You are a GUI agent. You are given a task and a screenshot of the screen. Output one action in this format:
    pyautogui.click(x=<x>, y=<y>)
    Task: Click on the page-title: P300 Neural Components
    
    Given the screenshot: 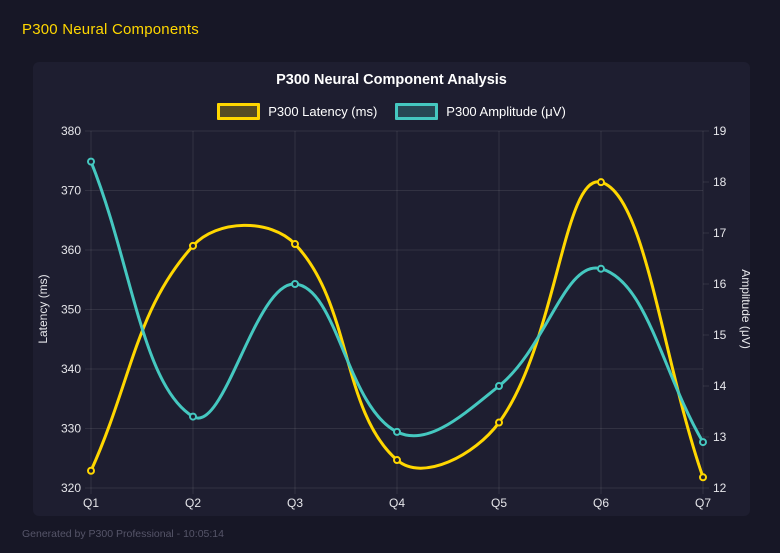 What is the action you would take?
    pyautogui.click(x=111, y=29)
    